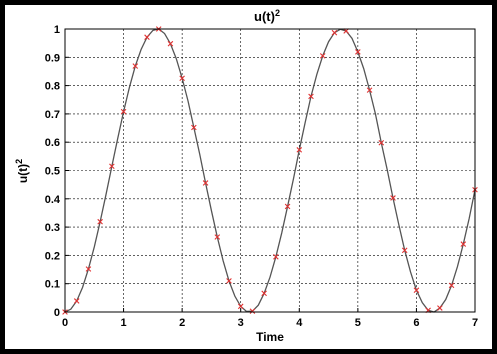 This screenshot has width=497, height=354. What do you see at coordinates (52, 256) in the screenshot?
I see `y-tick-label: 0.2` at bounding box center [52, 256].